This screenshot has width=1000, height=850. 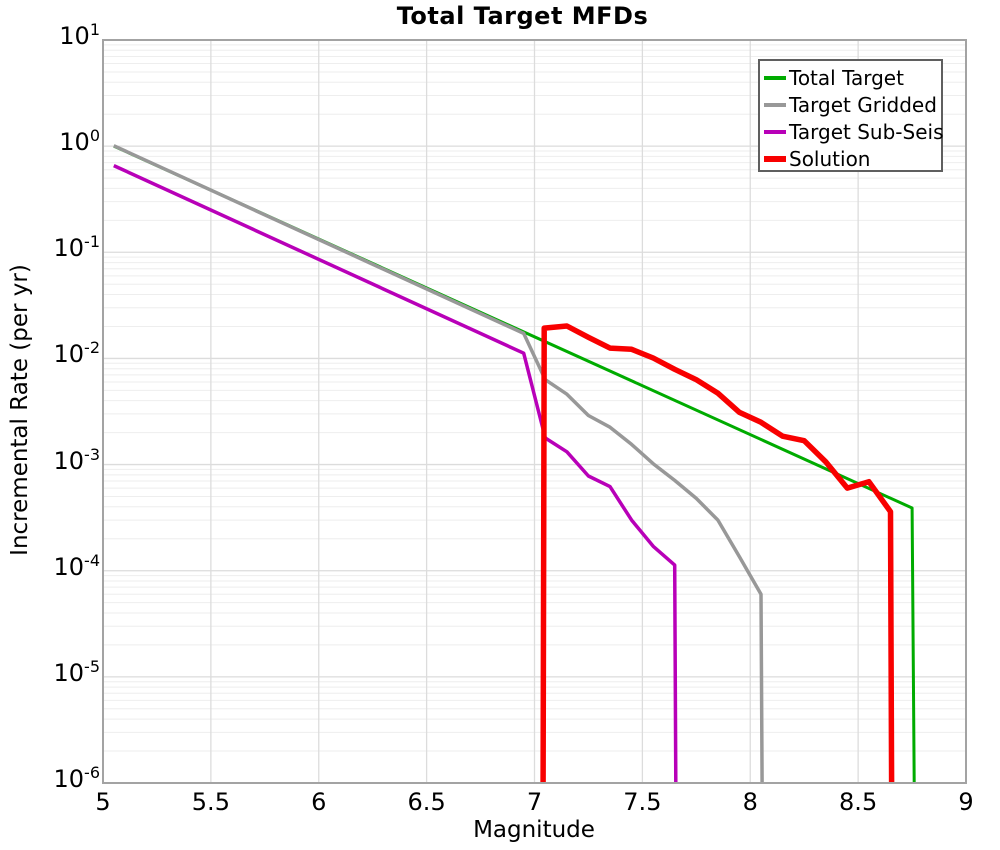 I want to click on legend-item-target-sub-seis: Target Sub-Seis, so click(x=854, y=131).